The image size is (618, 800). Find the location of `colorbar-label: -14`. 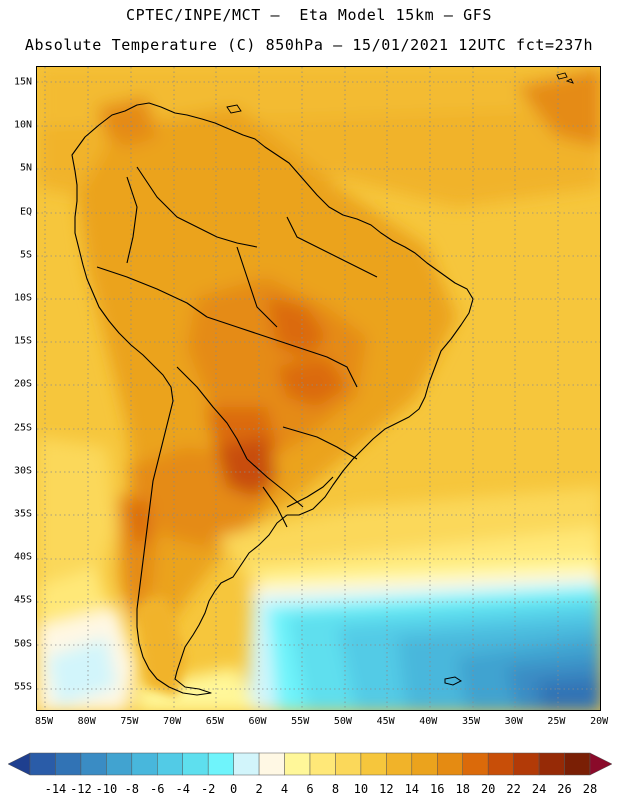

colorbar-label: -14 is located at coordinates (55, 789).